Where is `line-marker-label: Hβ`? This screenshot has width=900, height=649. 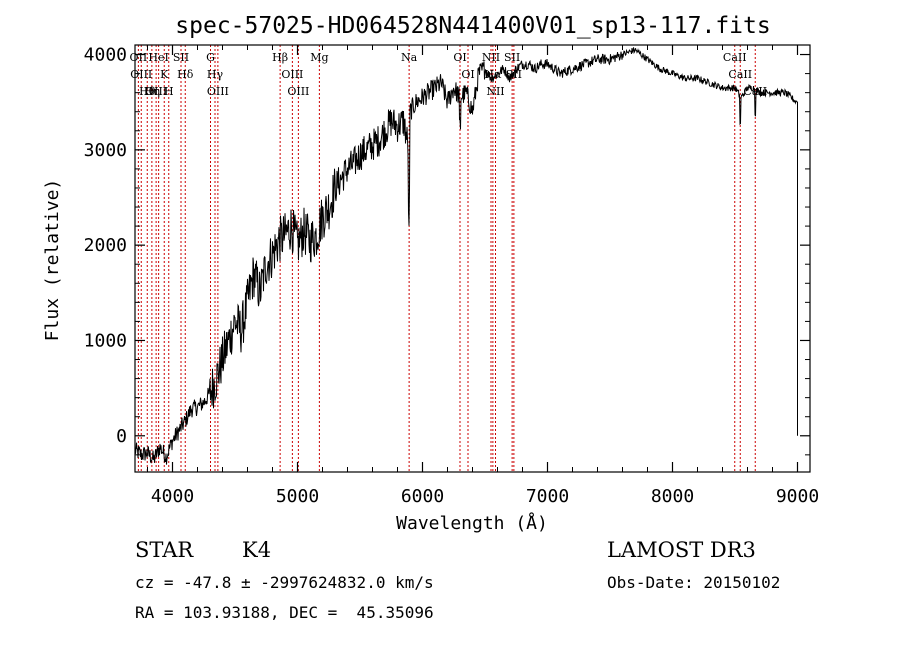
line-marker-label: Hβ is located at coordinates (280, 57).